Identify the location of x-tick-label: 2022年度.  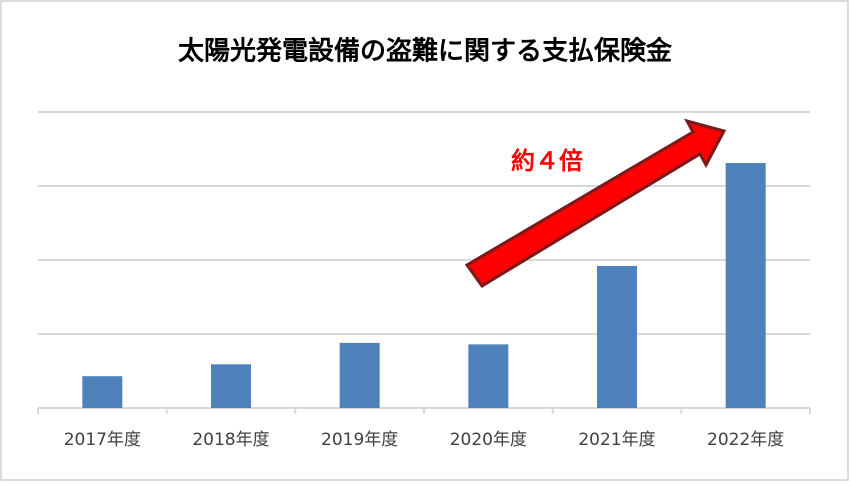
(745, 440).